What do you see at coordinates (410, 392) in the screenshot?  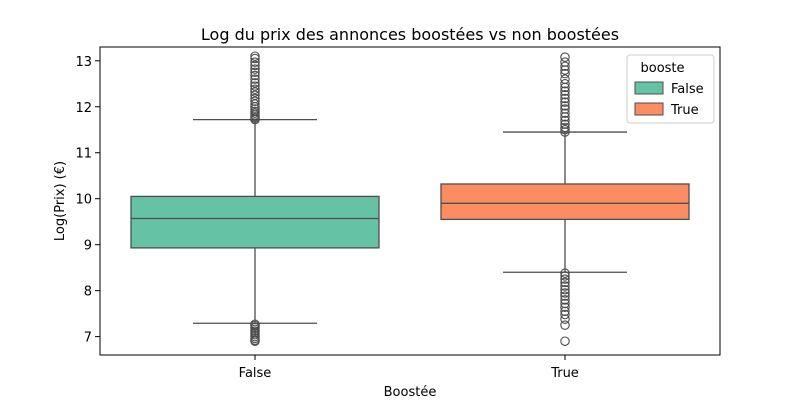 I see `x-axis-label: Boostée` at bounding box center [410, 392].